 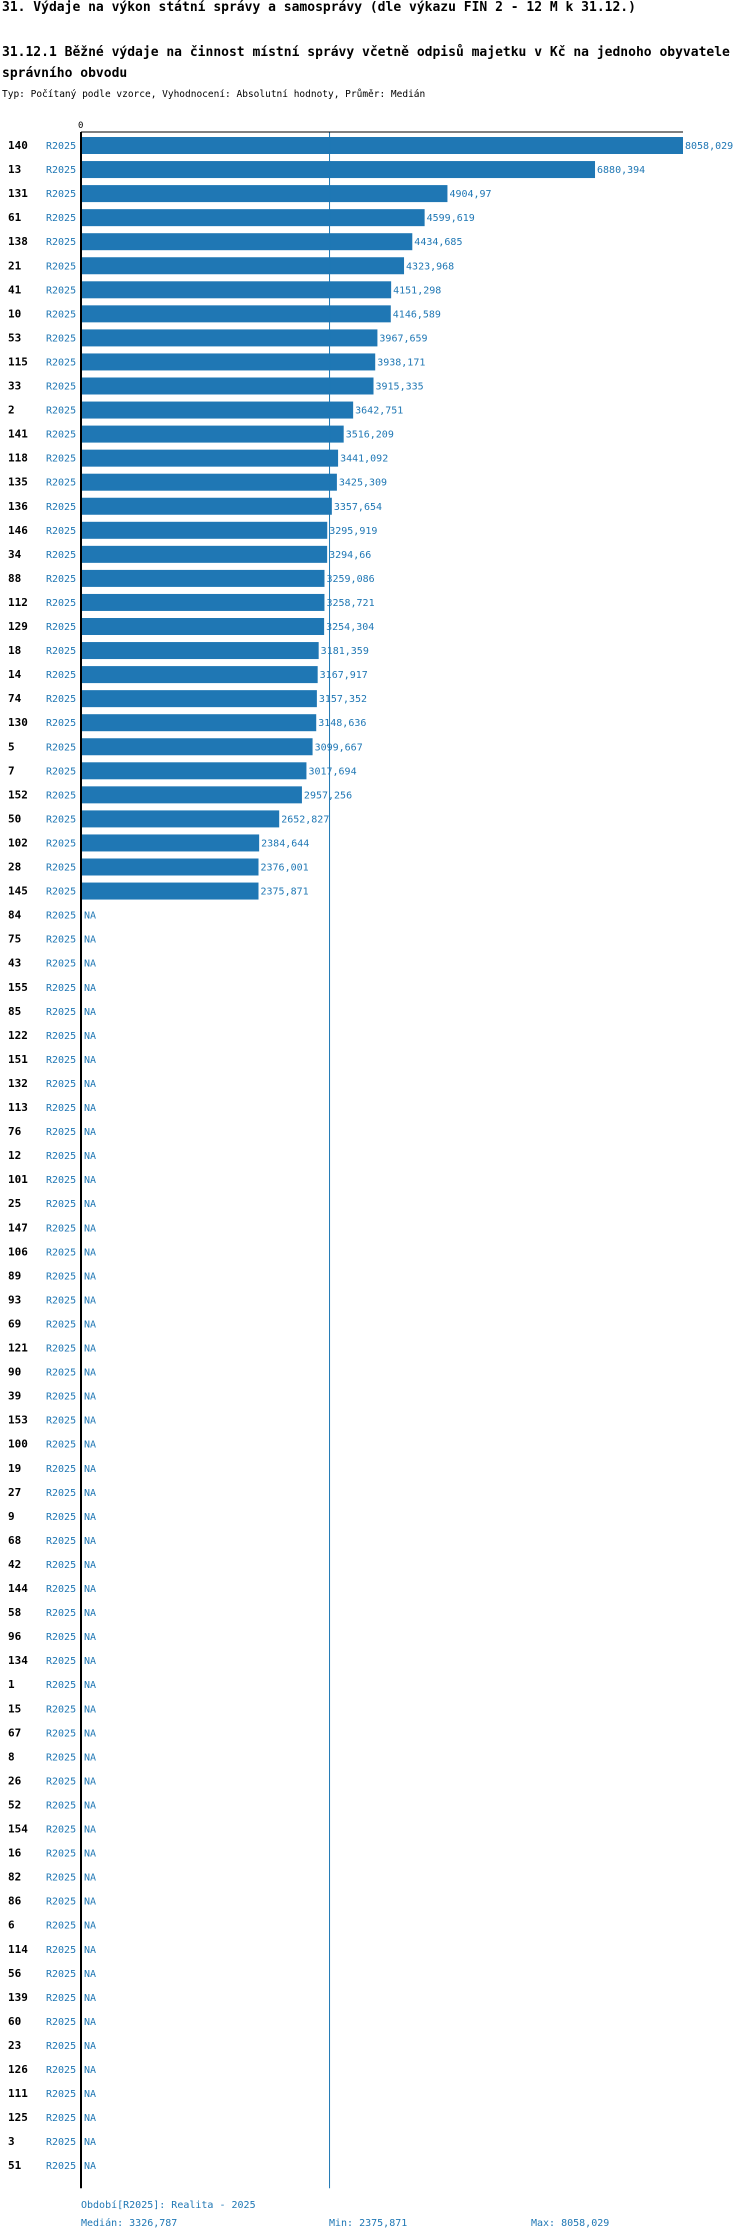 What do you see at coordinates (14, 1468) in the screenshot?
I see `row-label: 19` at bounding box center [14, 1468].